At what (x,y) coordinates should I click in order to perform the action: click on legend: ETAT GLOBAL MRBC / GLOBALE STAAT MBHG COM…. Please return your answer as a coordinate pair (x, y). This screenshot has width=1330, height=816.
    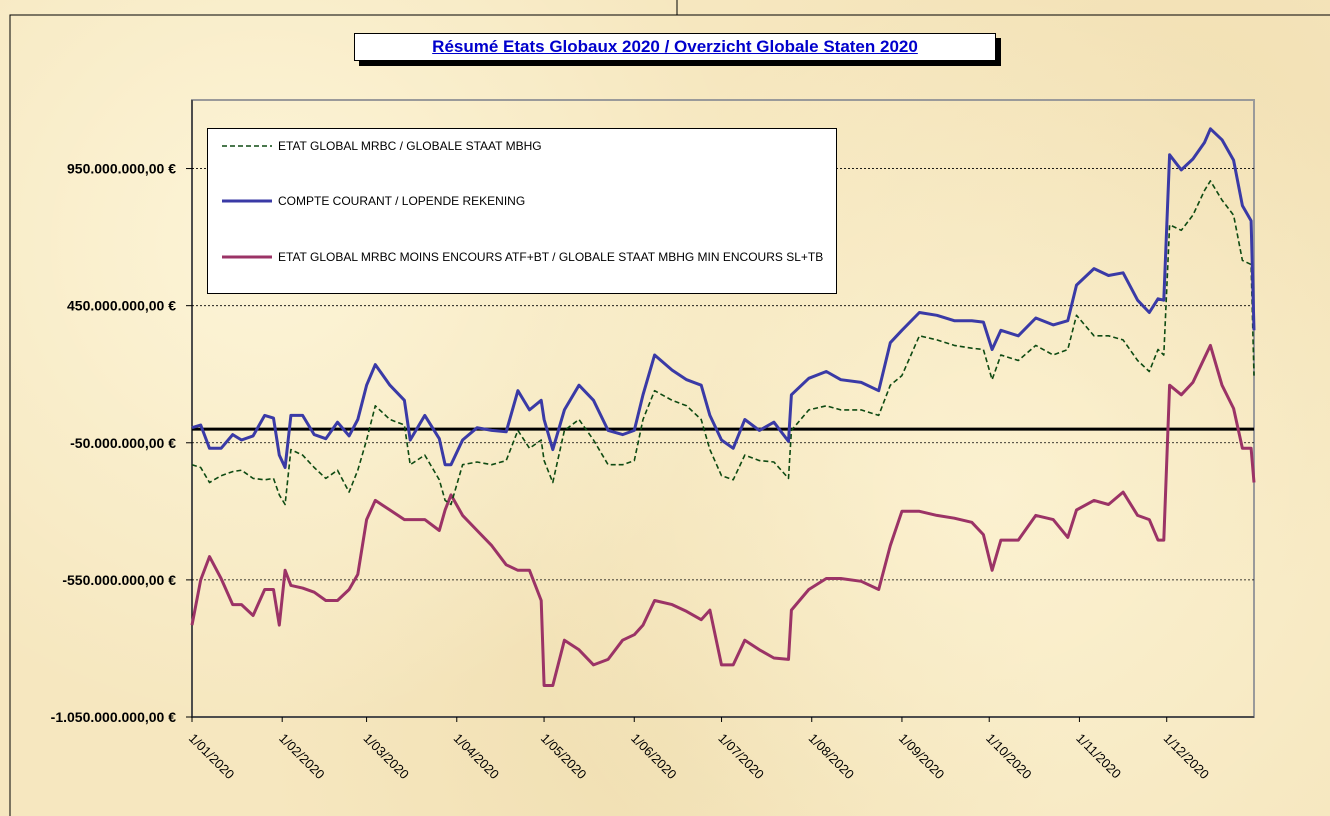
    Looking at the image, I should click on (522, 211).